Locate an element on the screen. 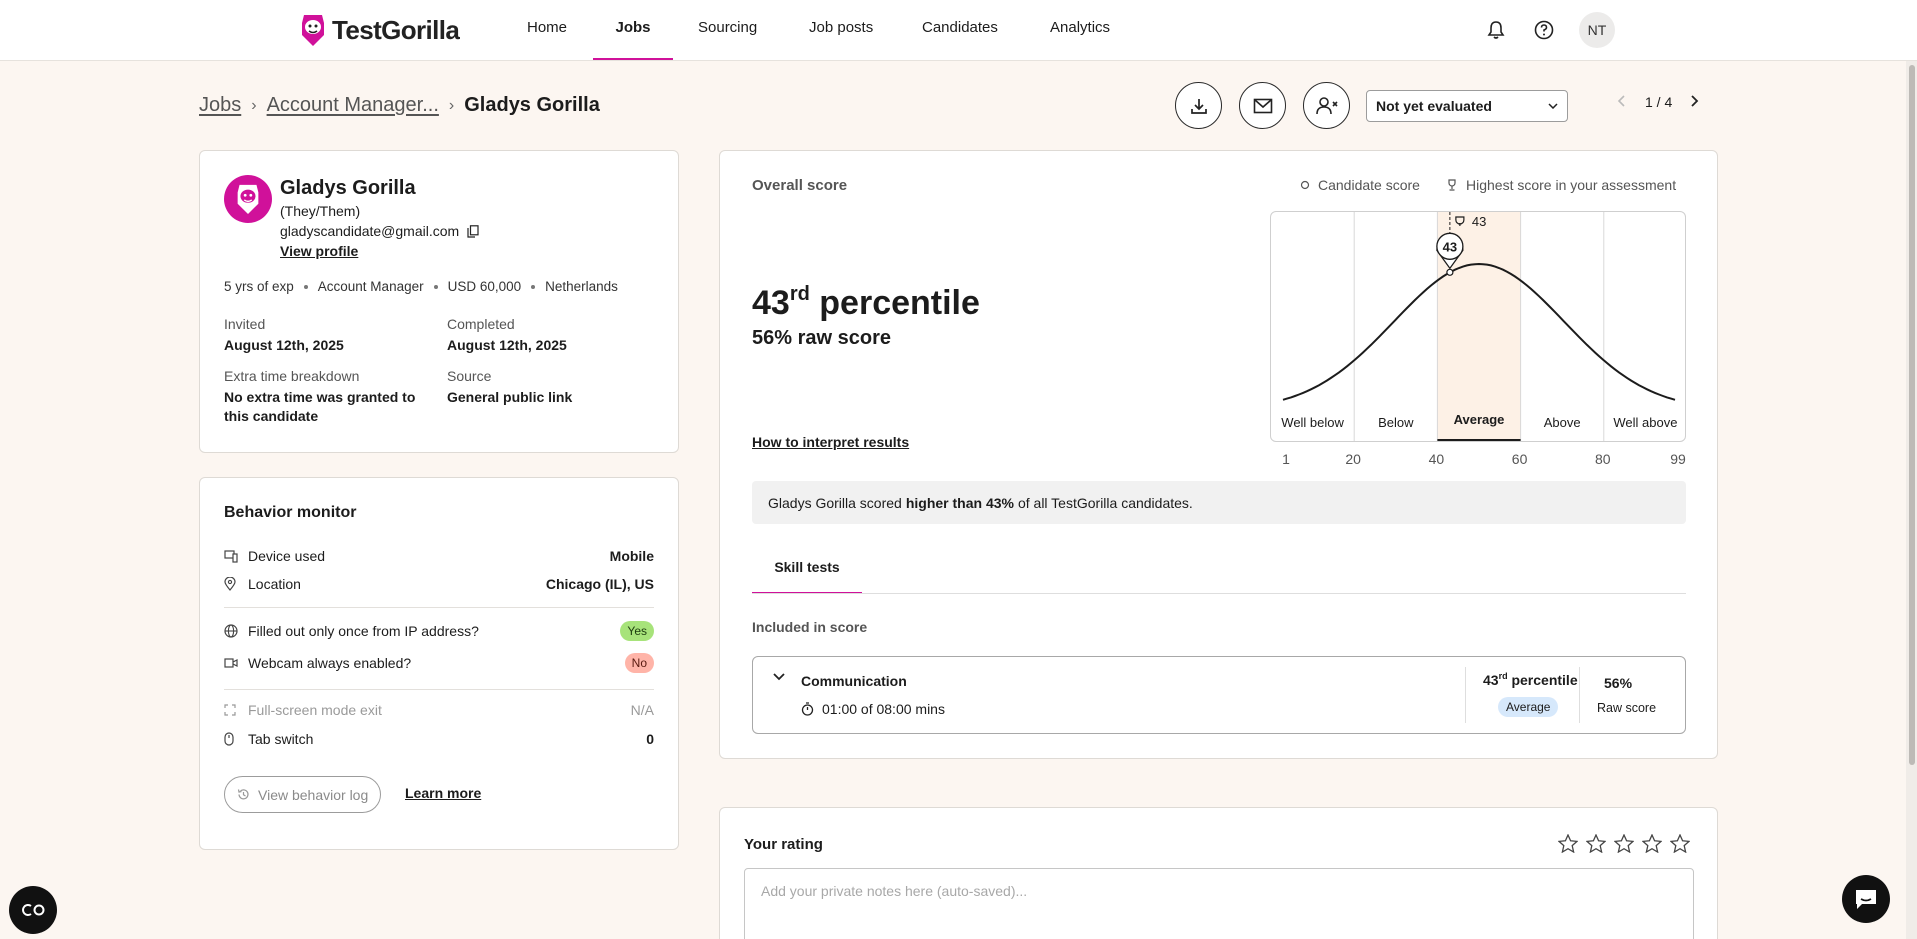 The width and height of the screenshot is (1917, 939). tab-divider is located at coordinates (1219, 593).